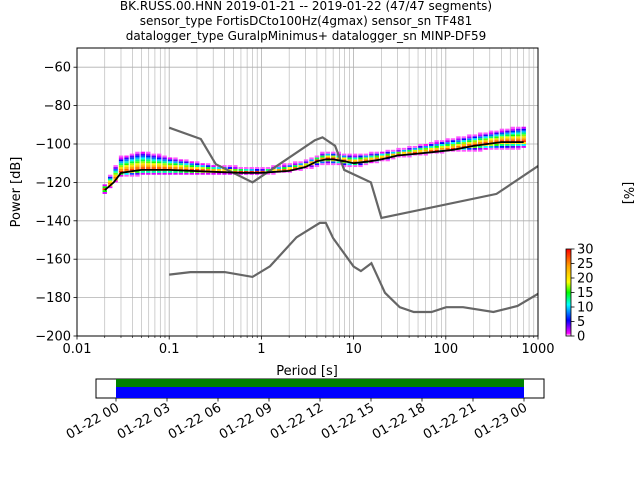 Image resolution: width=640 pixels, height=480 pixels. Describe the element at coordinates (309, 346) in the screenshot. I see `x-axis: 0.01 0.1 1 10 100 1000` at that location.